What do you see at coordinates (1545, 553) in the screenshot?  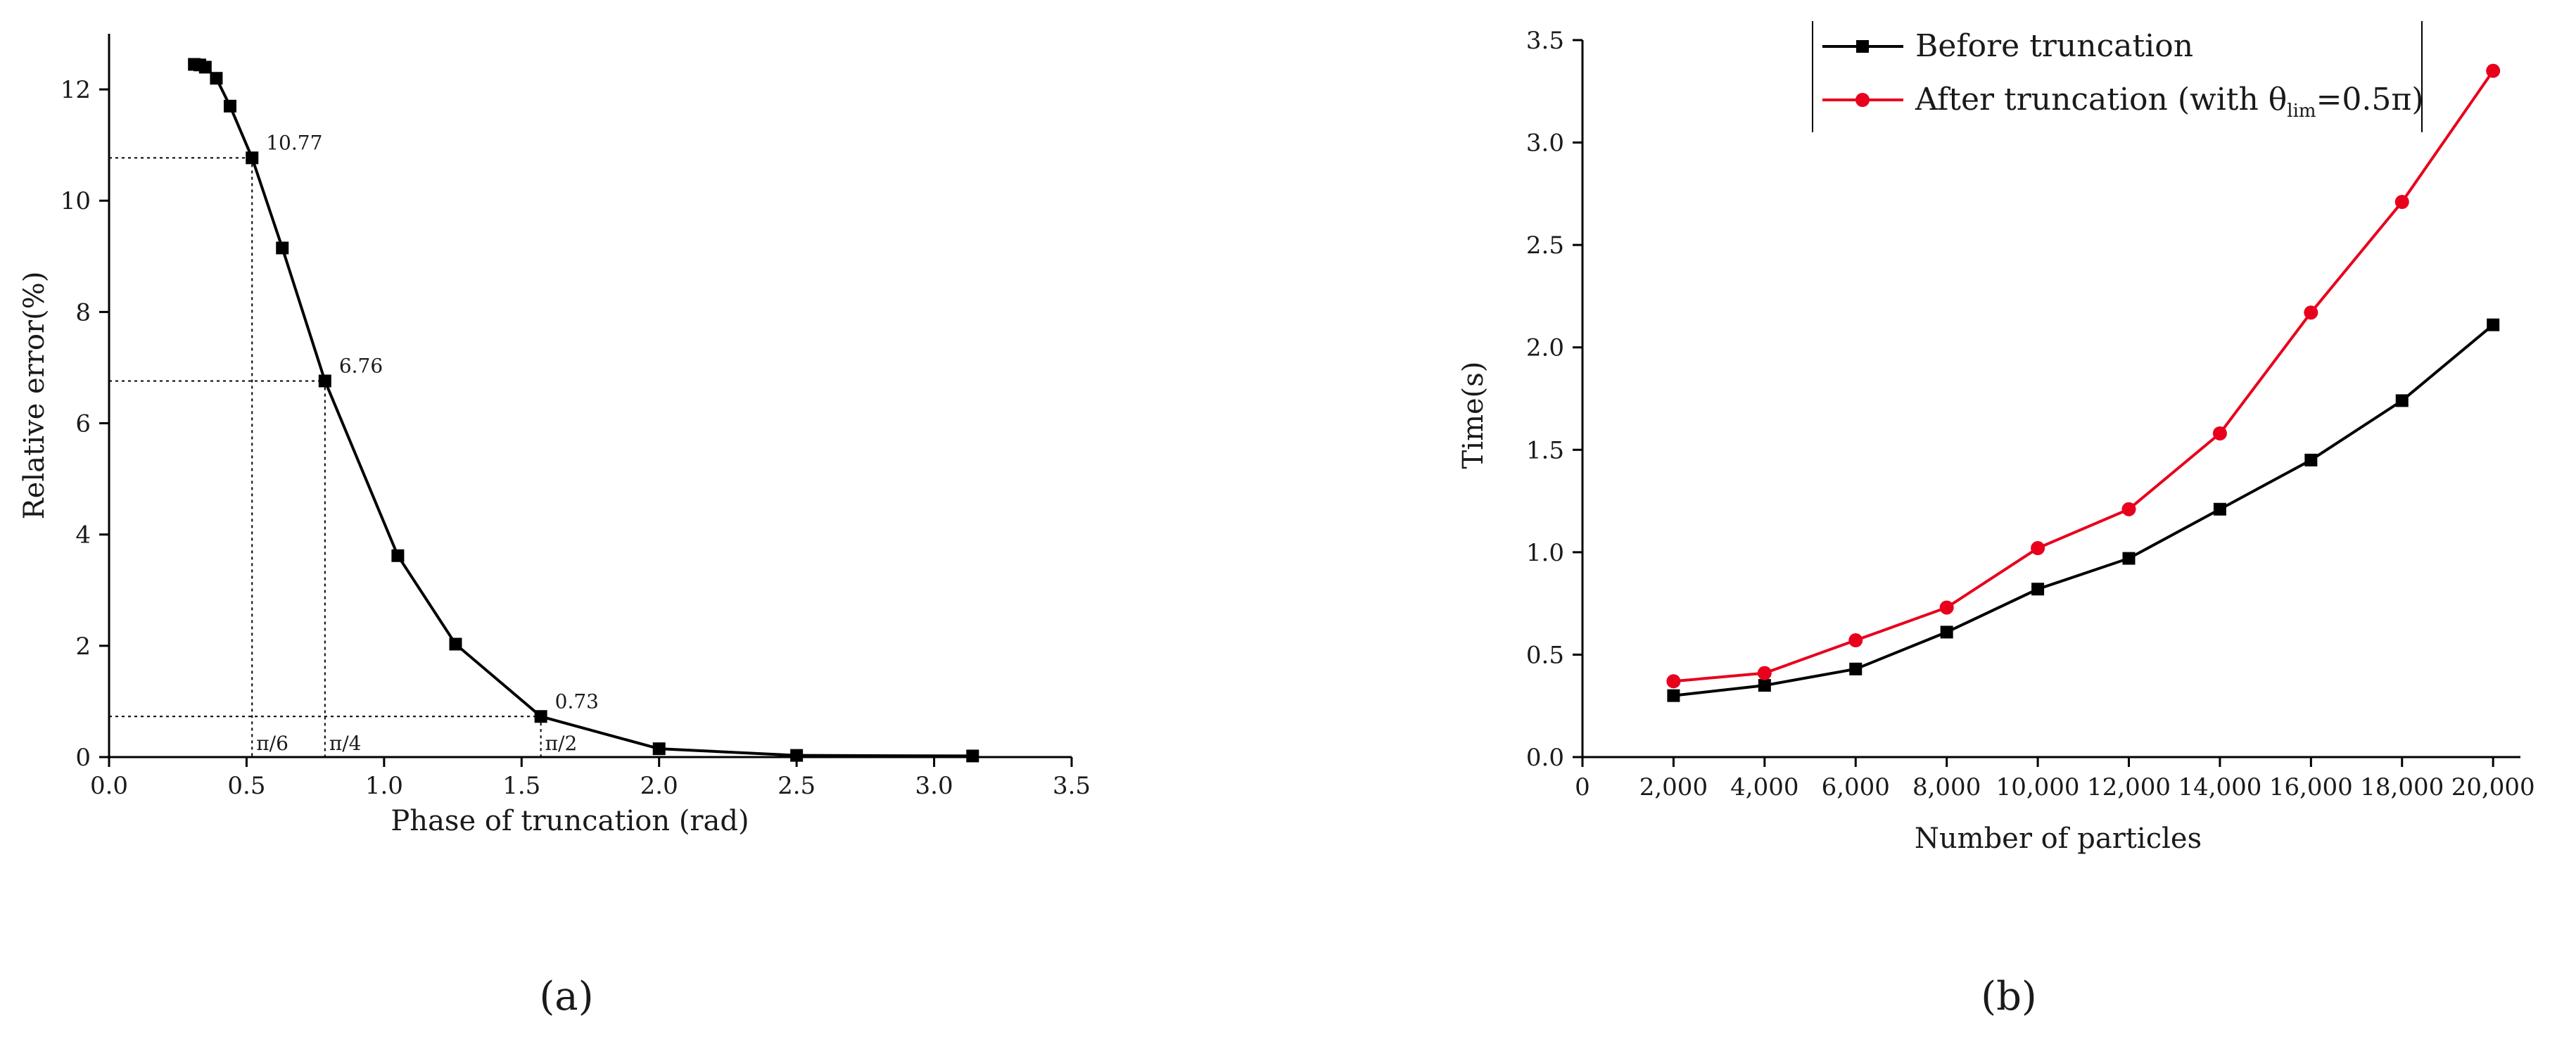 I see `chart-b-ytick-label: 1.0` at bounding box center [1545, 553].